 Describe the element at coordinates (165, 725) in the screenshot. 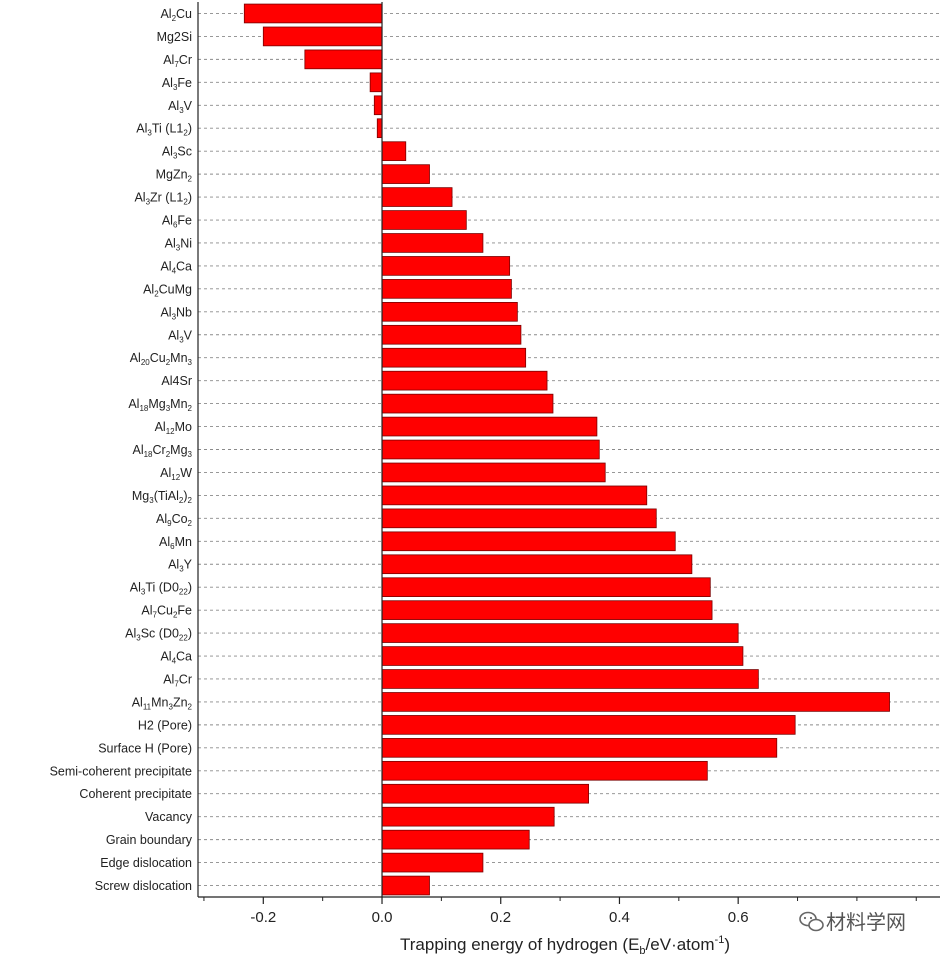

I see `category-label: H2 (Pore)` at that location.